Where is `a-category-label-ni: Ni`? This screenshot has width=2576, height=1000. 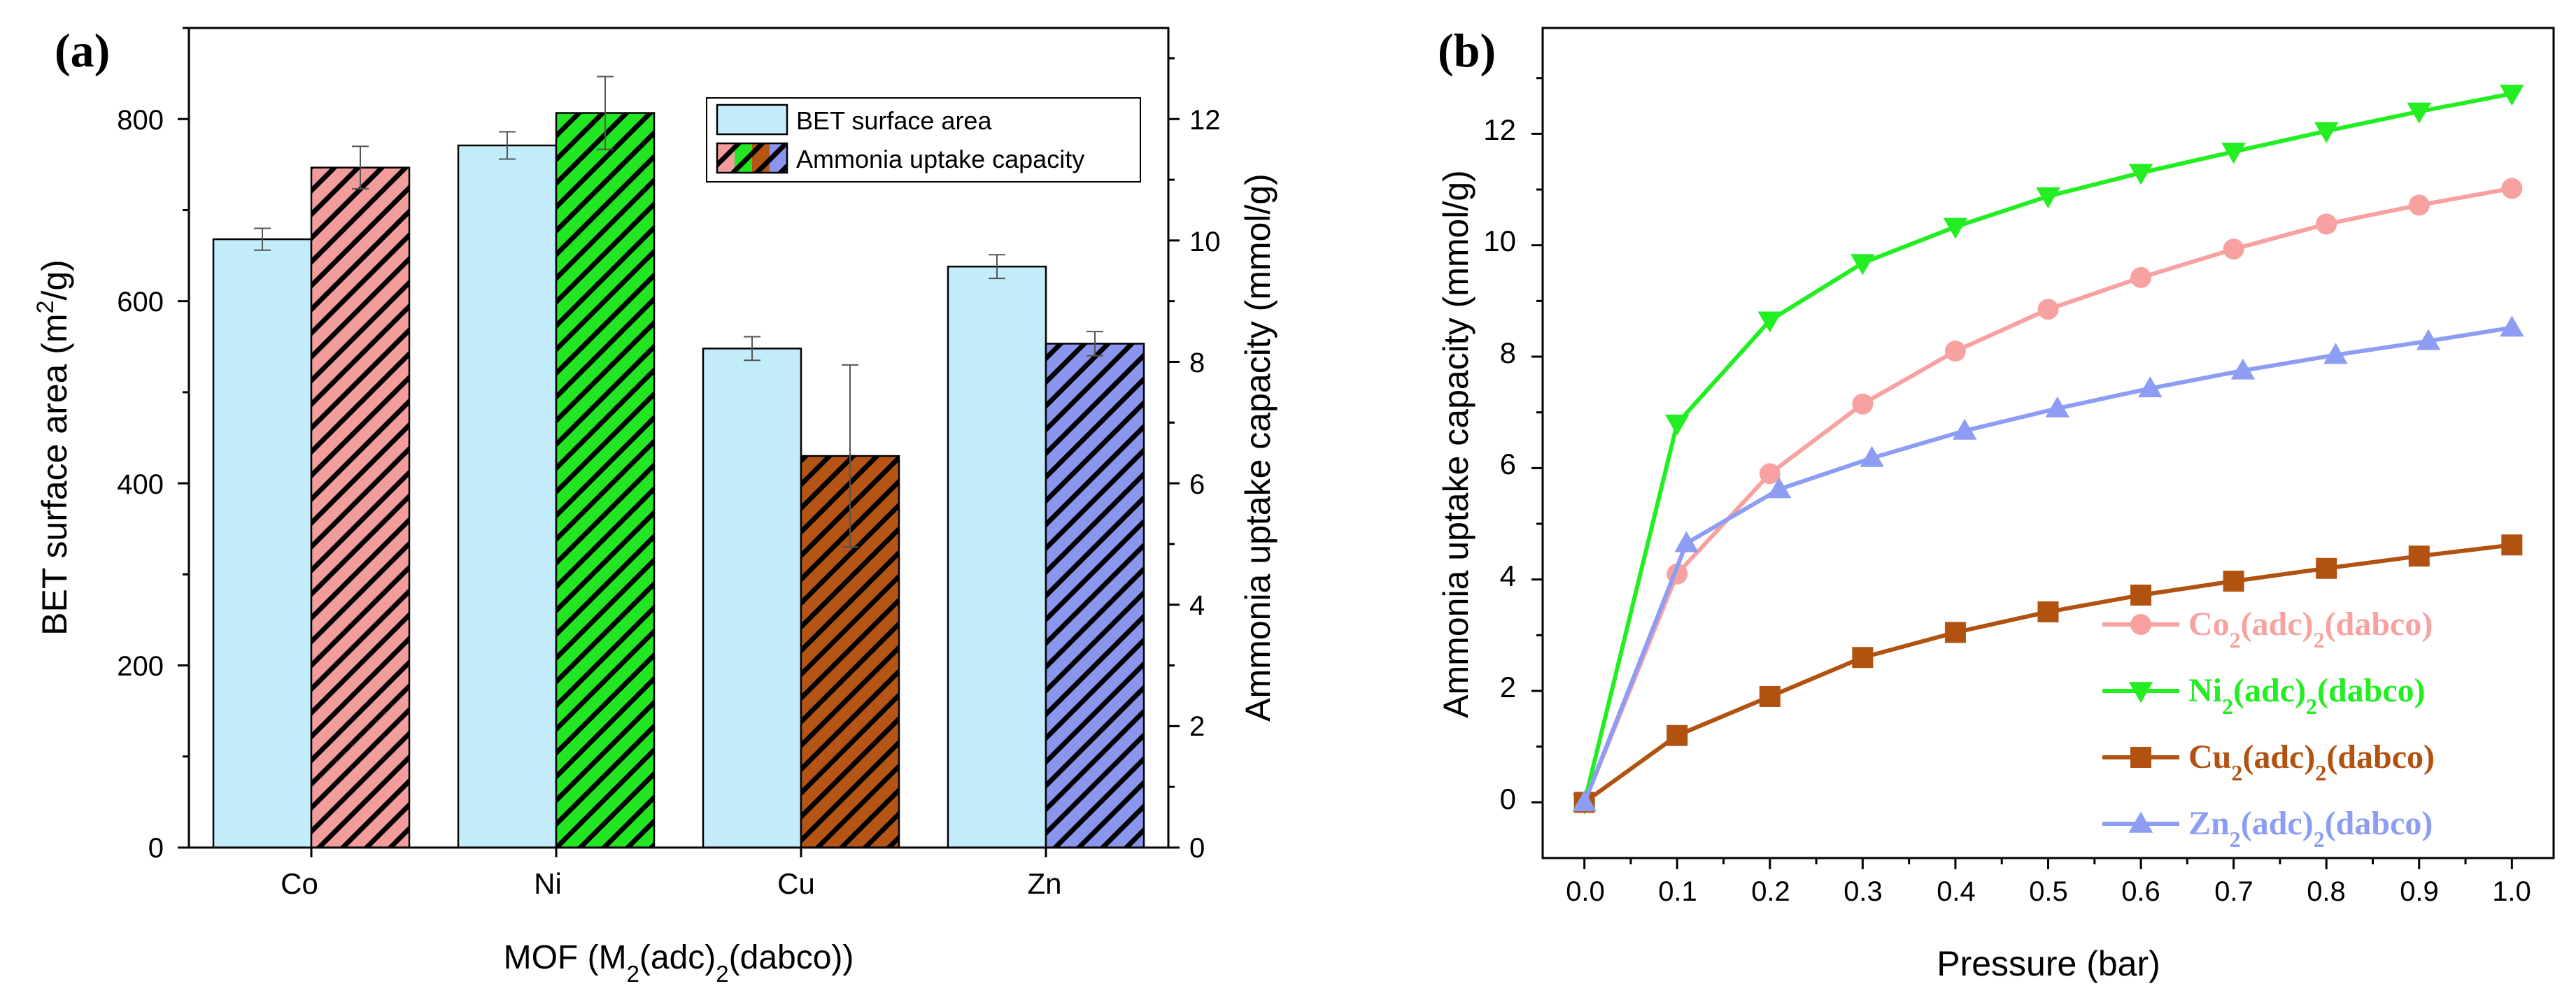 a-category-label-ni: Ni is located at coordinates (548, 883).